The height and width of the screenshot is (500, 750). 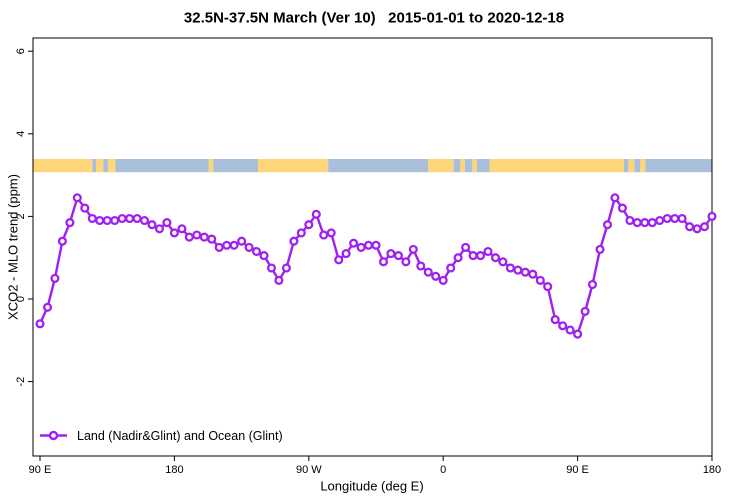 I want to click on x-tick-label: 0, so click(x=443, y=470).